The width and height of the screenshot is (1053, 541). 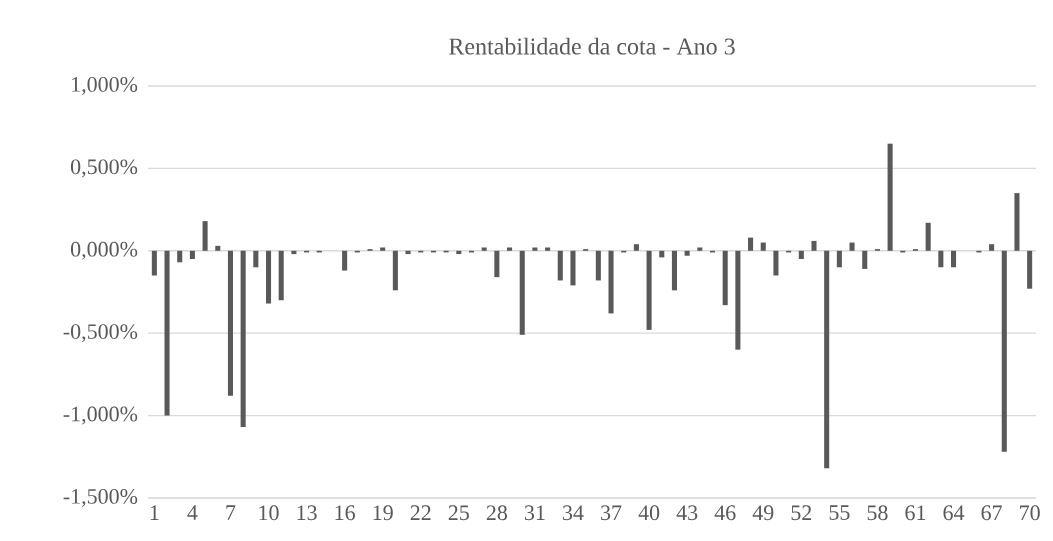 I want to click on x-tick-label: 16, so click(x=345, y=513).